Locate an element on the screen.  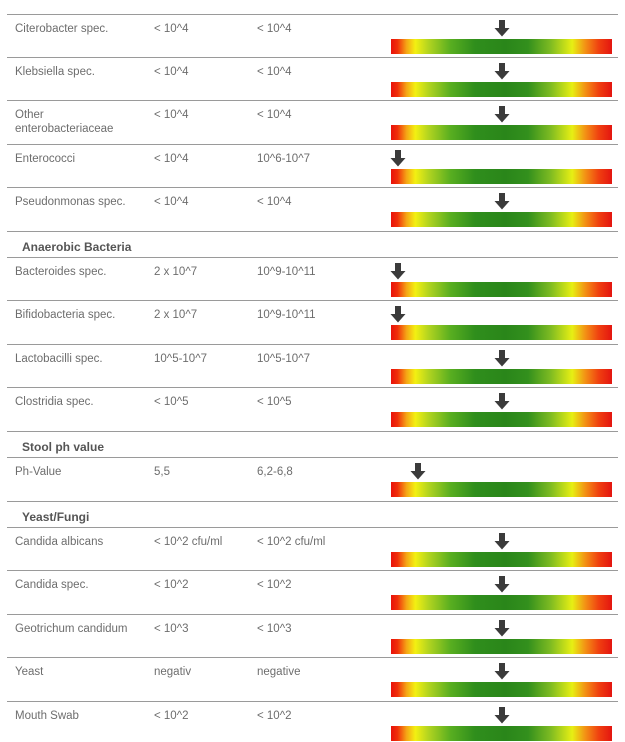
table-top-divider is located at coordinates (312, 14).